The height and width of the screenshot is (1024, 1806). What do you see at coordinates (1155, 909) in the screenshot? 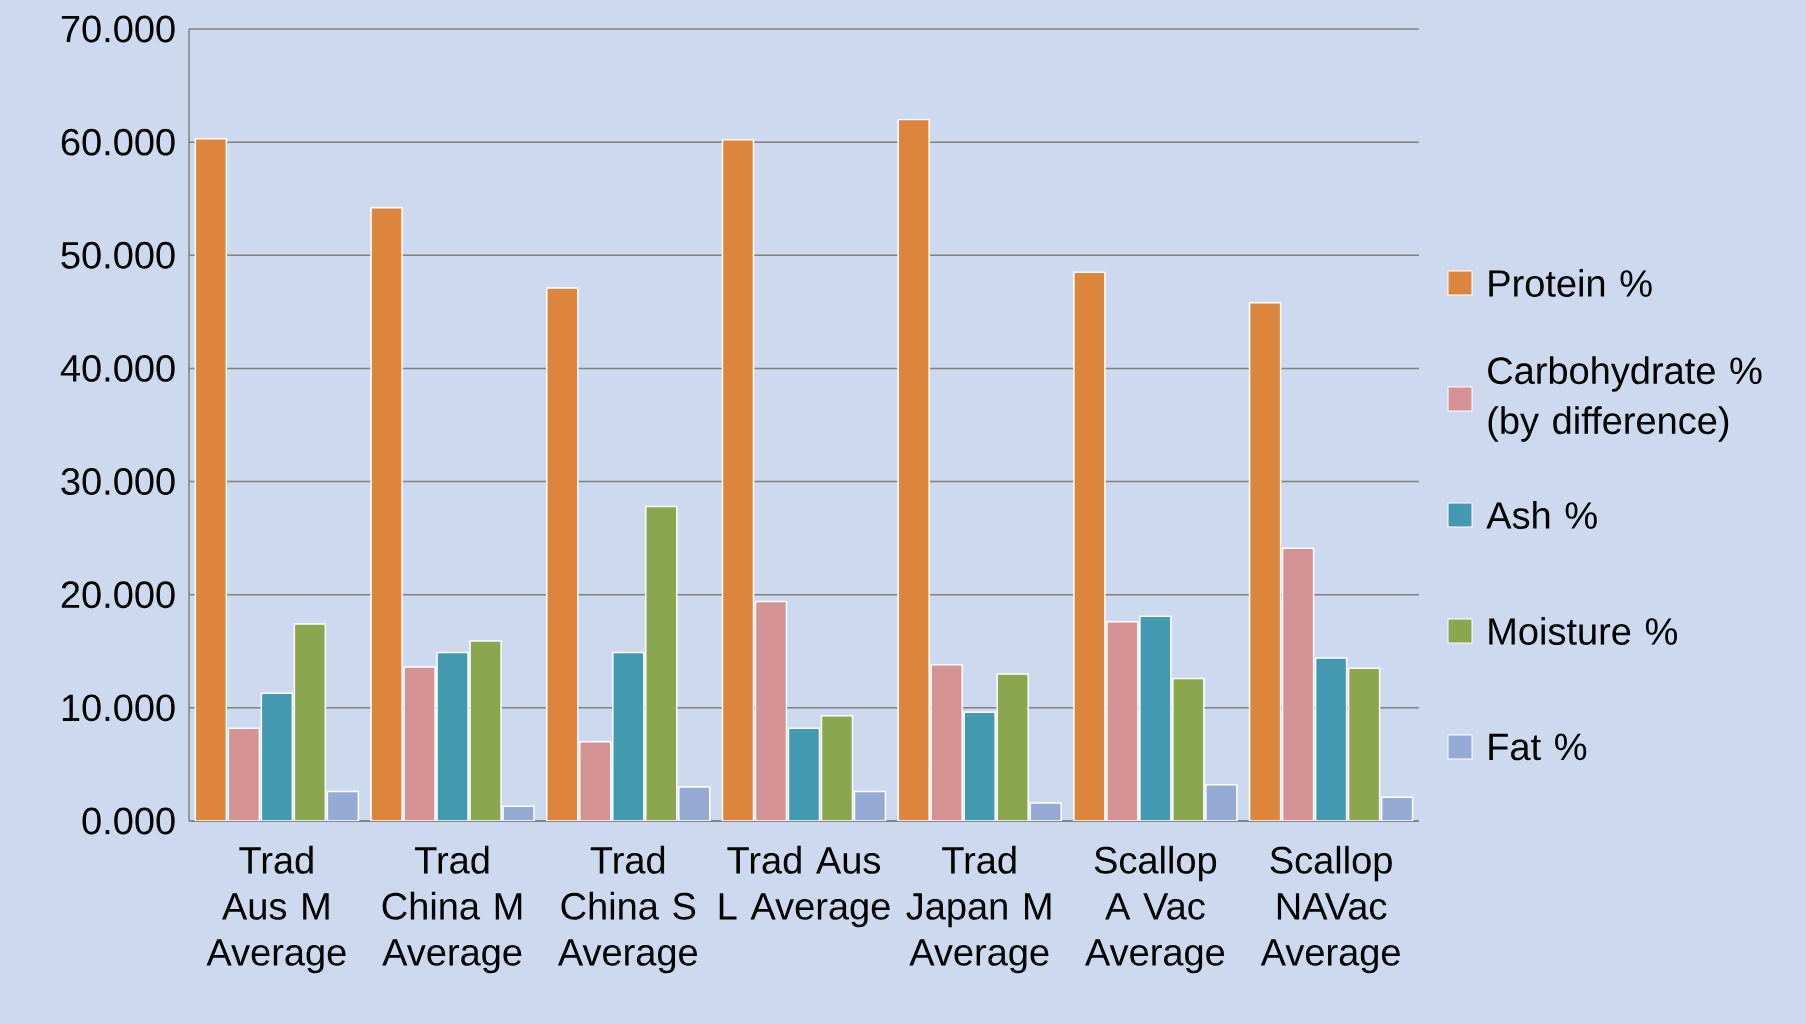
I see `x-tick-label: Scallop A Vac Average` at bounding box center [1155, 909].